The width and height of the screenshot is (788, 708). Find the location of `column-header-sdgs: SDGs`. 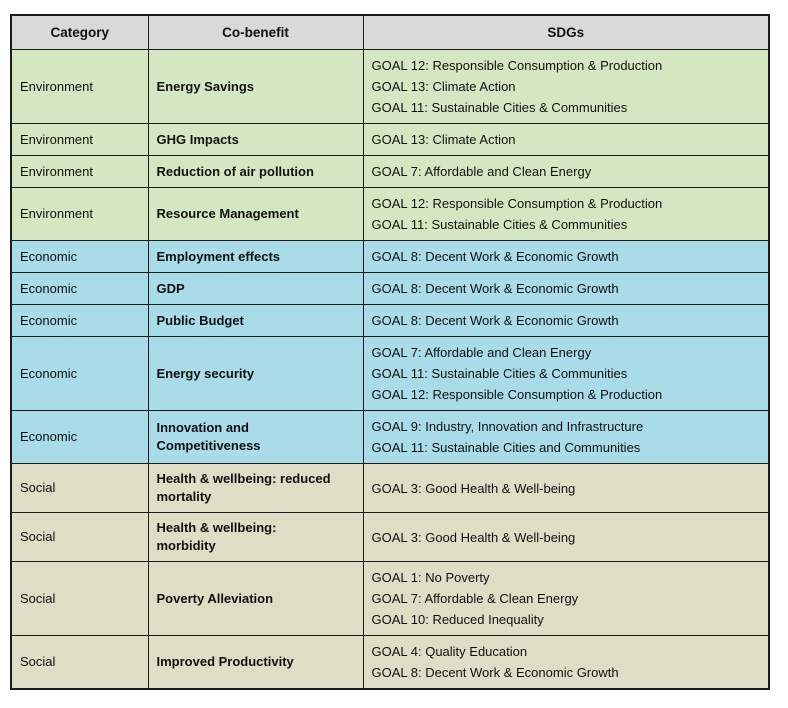

column-header-sdgs: SDGs is located at coordinates (566, 32).